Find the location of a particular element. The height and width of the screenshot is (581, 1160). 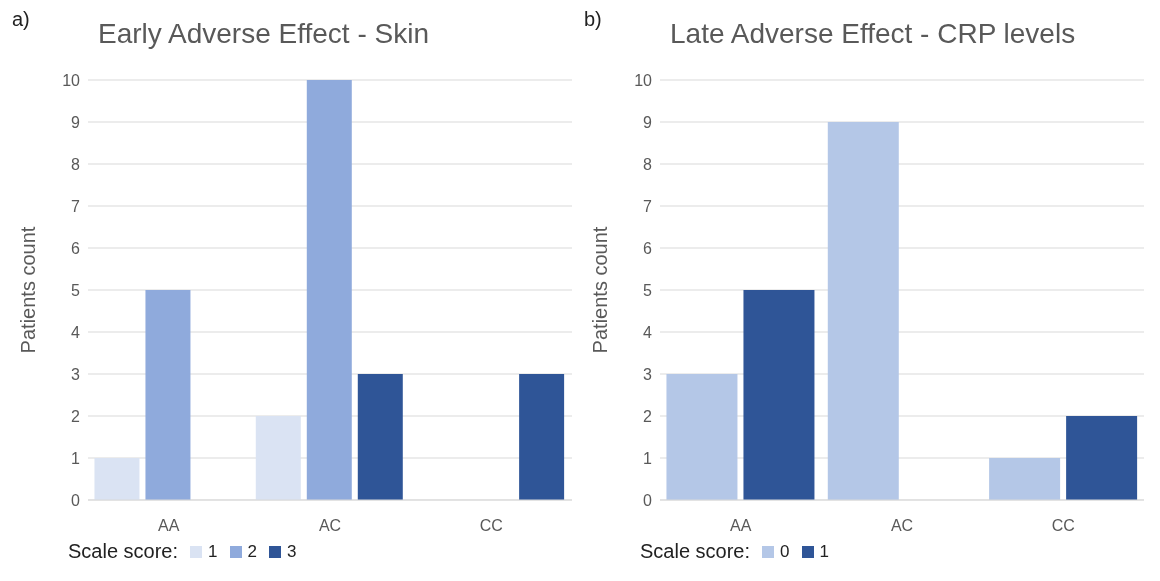

legend-label: 3 is located at coordinates (292, 551).